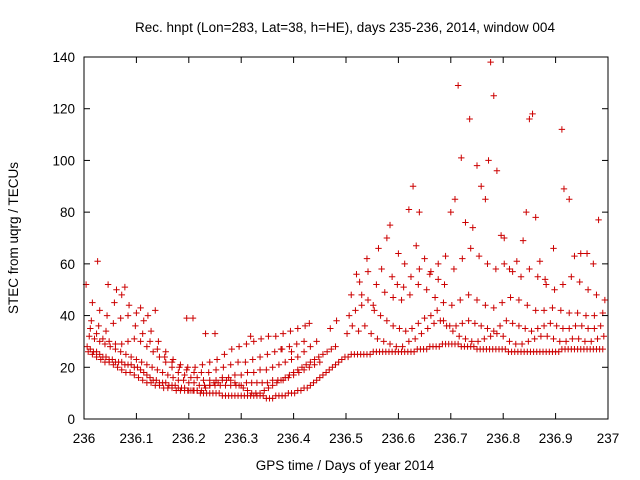  I want to click on y-tick-label: 20, so click(67, 367).